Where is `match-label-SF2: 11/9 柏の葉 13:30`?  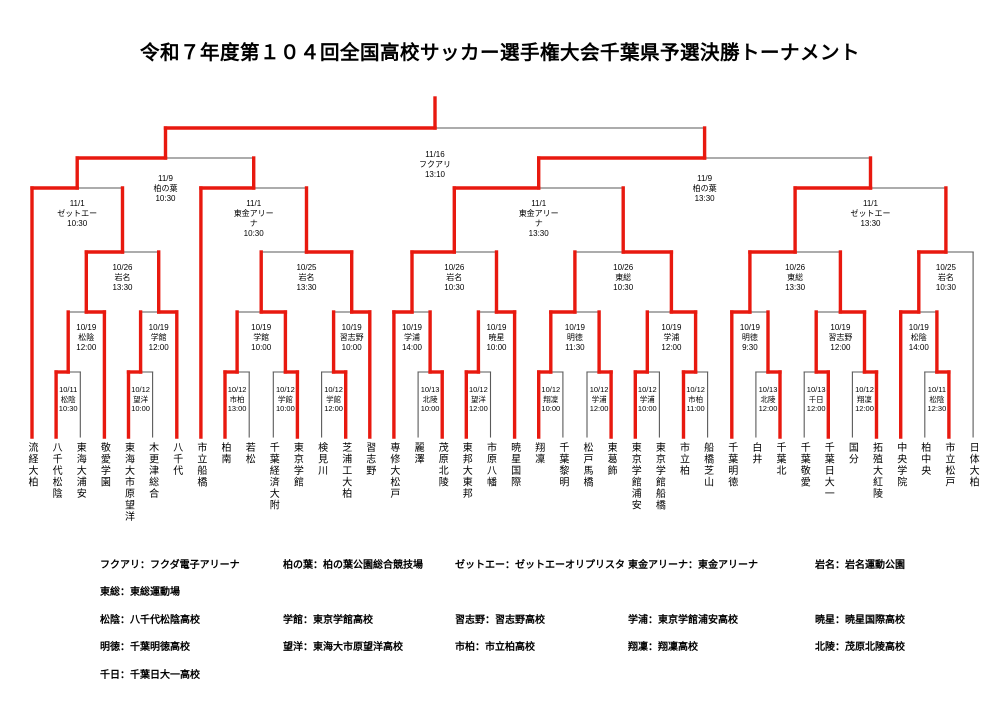
match-label-SF2: 11/9 柏の葉 13:30 is located at coordinates (705, 189).